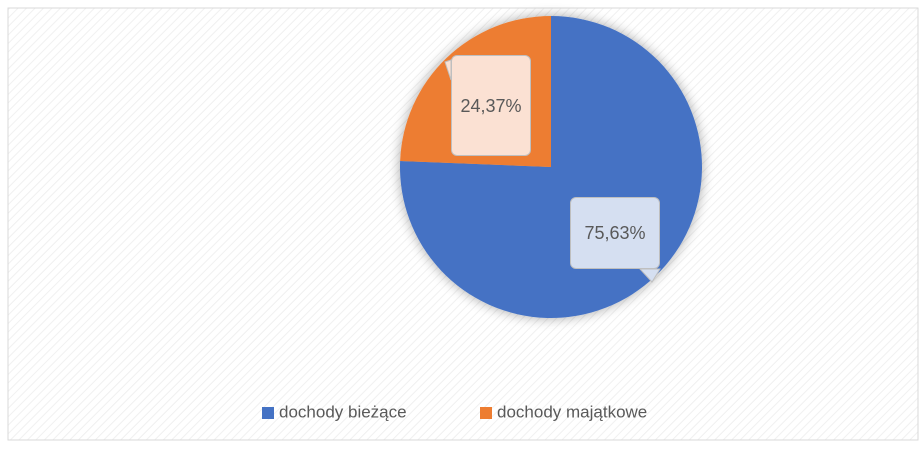 This screenshot has height=450, width=924. I want to click on label-callout, so click(649, 275).